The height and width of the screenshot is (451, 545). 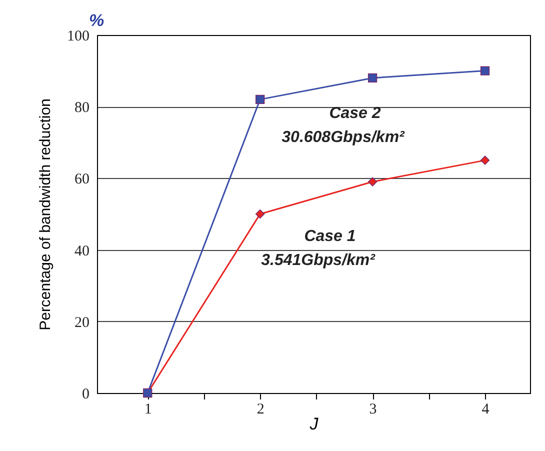 What do you see at coordinates (148, 410) in the screenshot?
I see `x-tick-label: 1` at bounding box center [148, 410].